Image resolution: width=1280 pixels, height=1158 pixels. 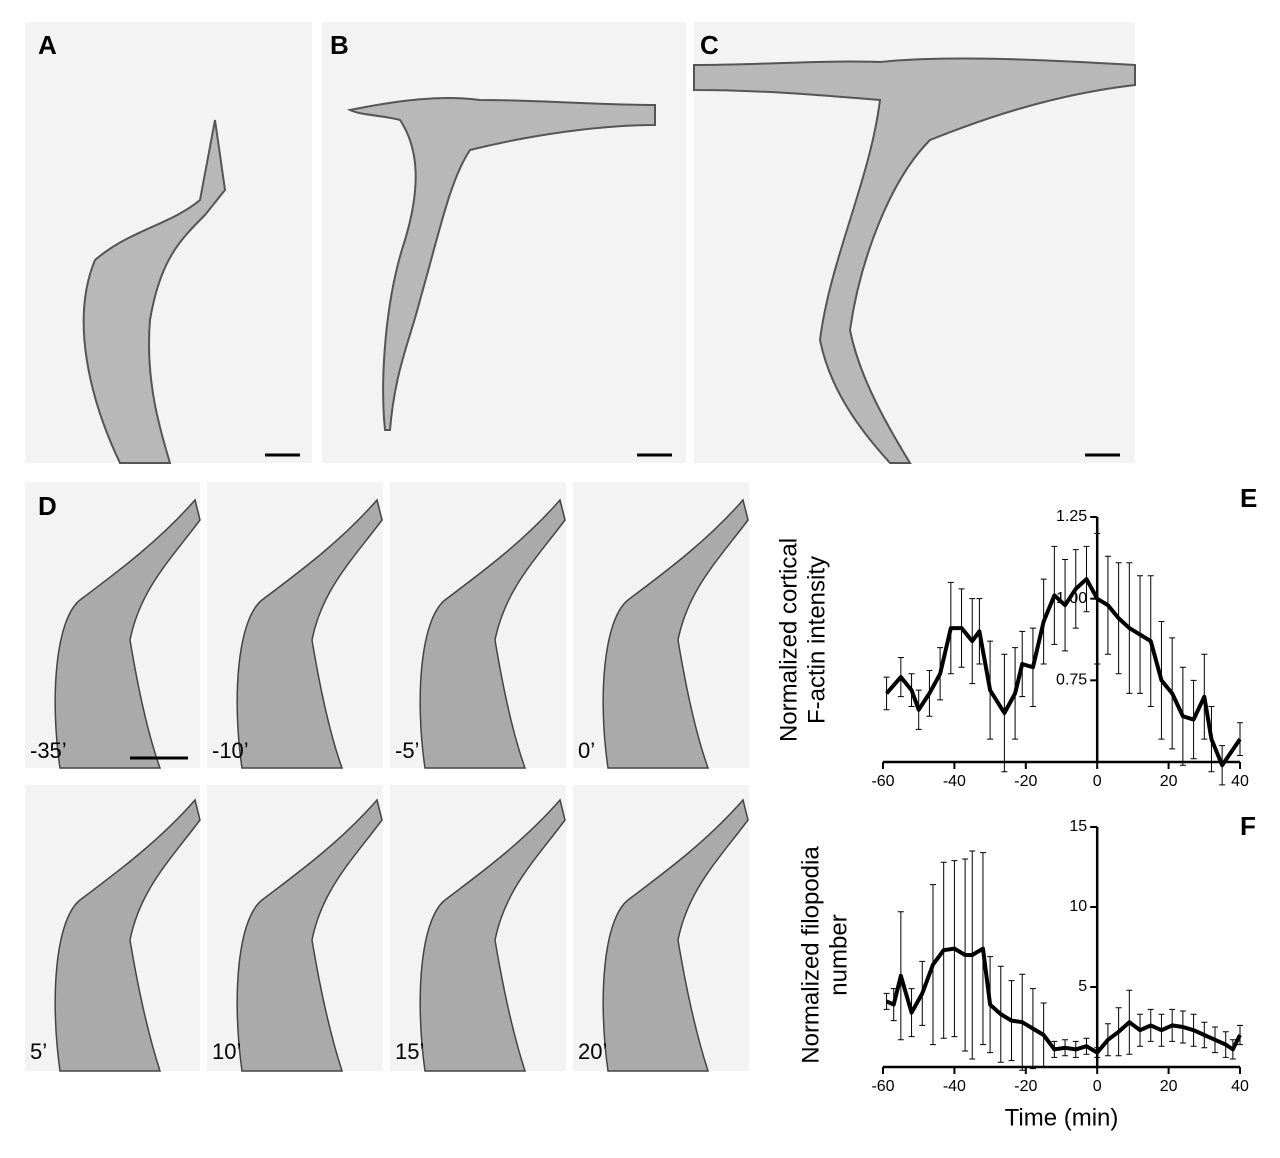 I want to click on cell-a, so click(x=154, y=291).